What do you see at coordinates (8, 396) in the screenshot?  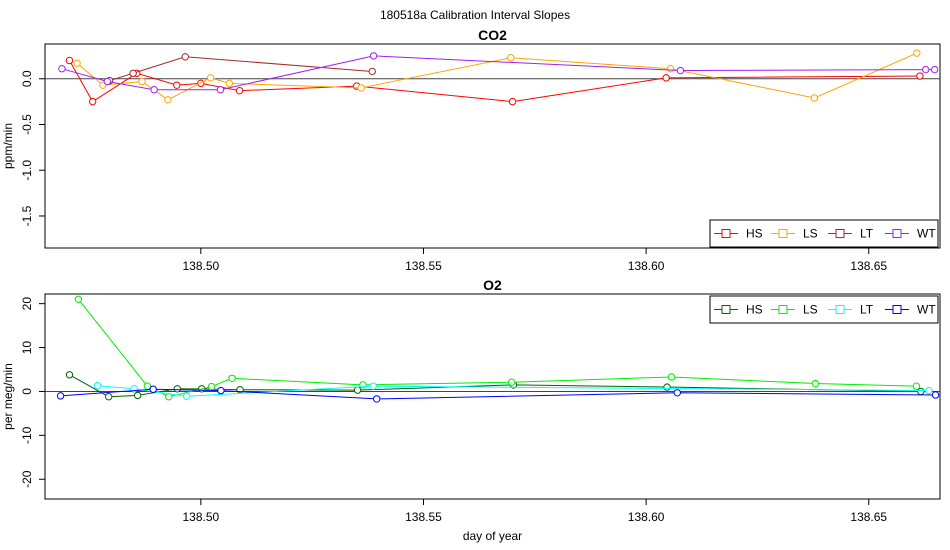 I see `o2-y-axis-label: per meg/min` at bounding box center [8, 396].